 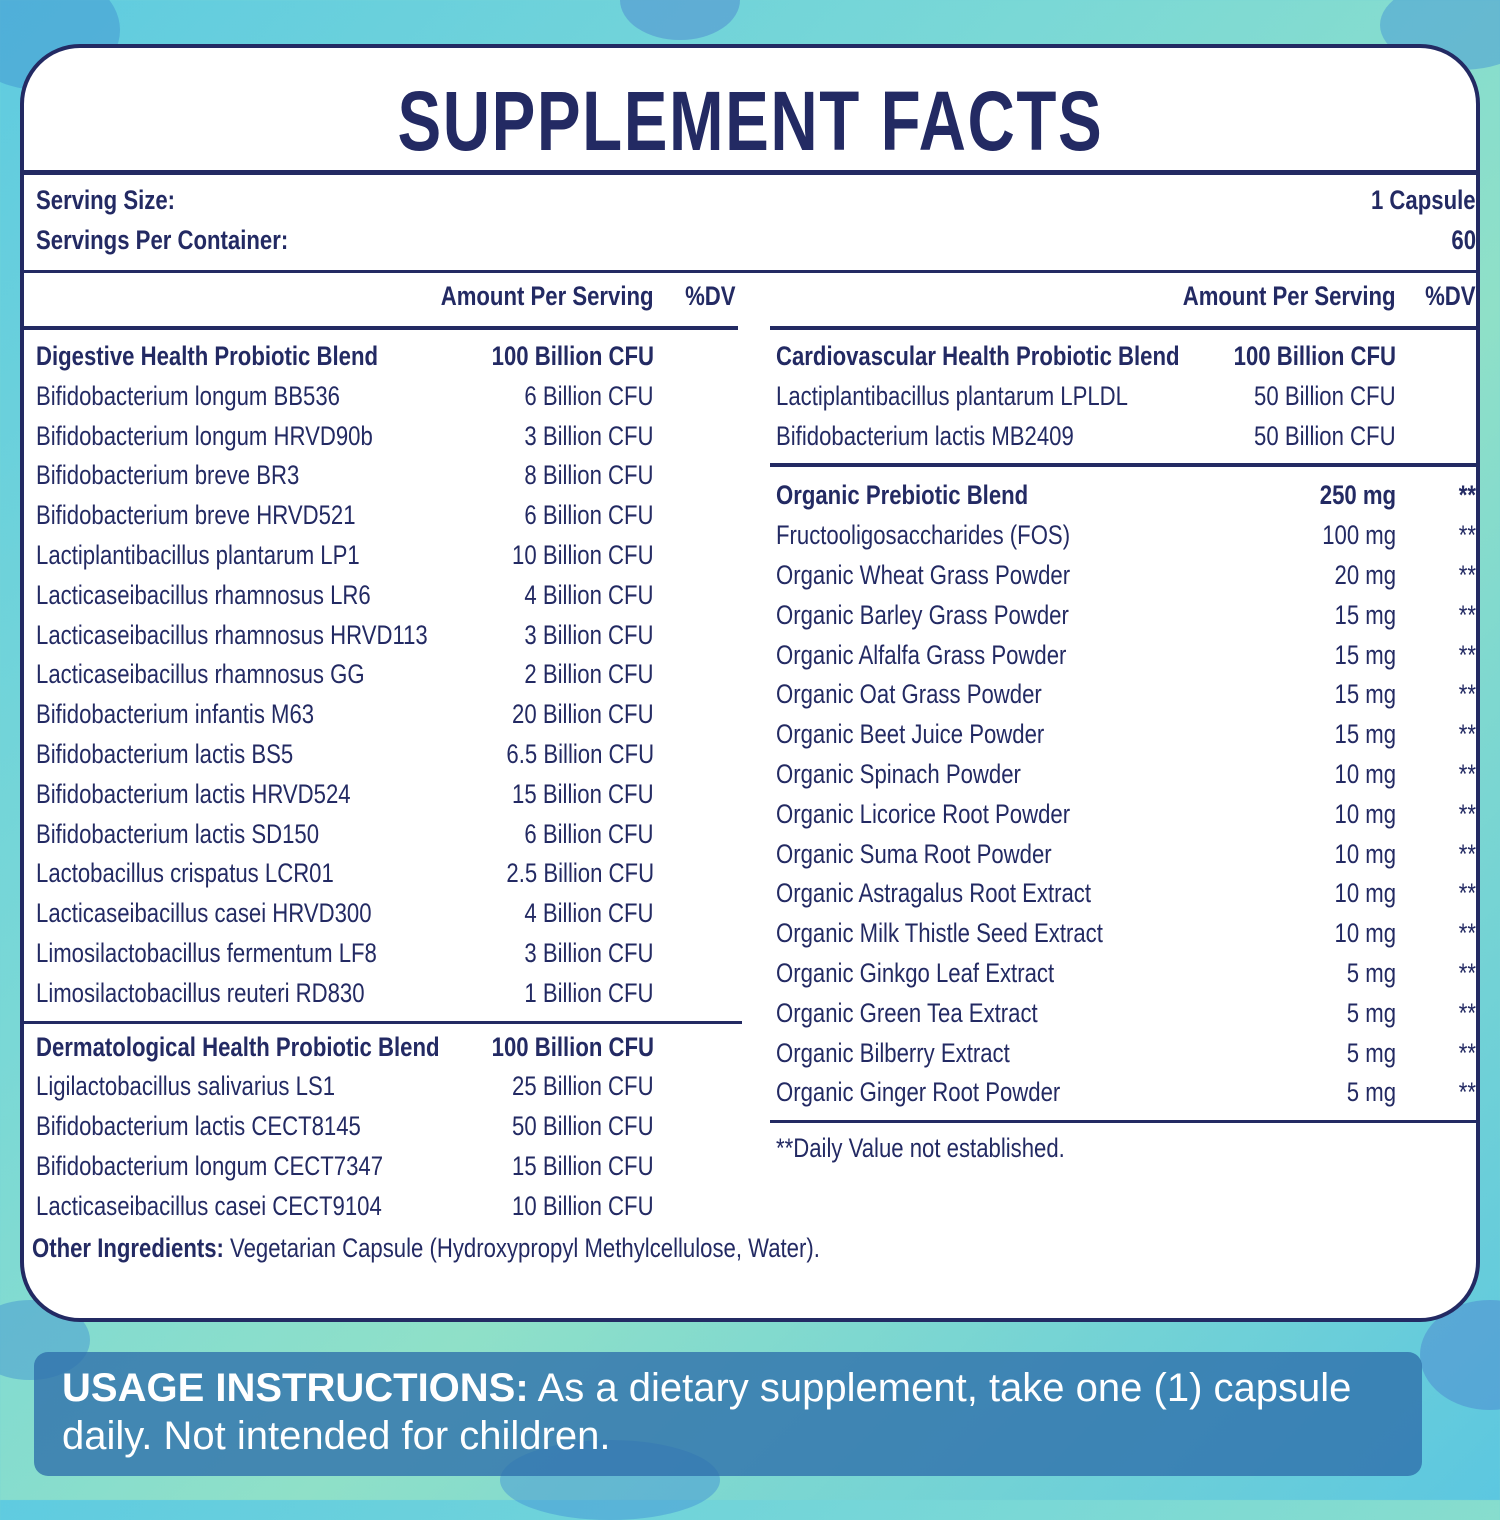 What do you see at coordinates (907, 1012) in the screenshot?
I see `ingredient-name: Organic Green Tea Extract` at bounding box center [907, 1012].